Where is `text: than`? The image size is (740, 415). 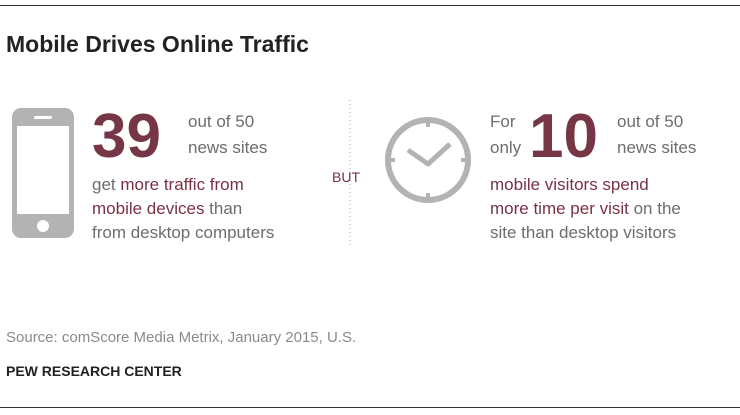
text: than is located at coordinates (223, 208).